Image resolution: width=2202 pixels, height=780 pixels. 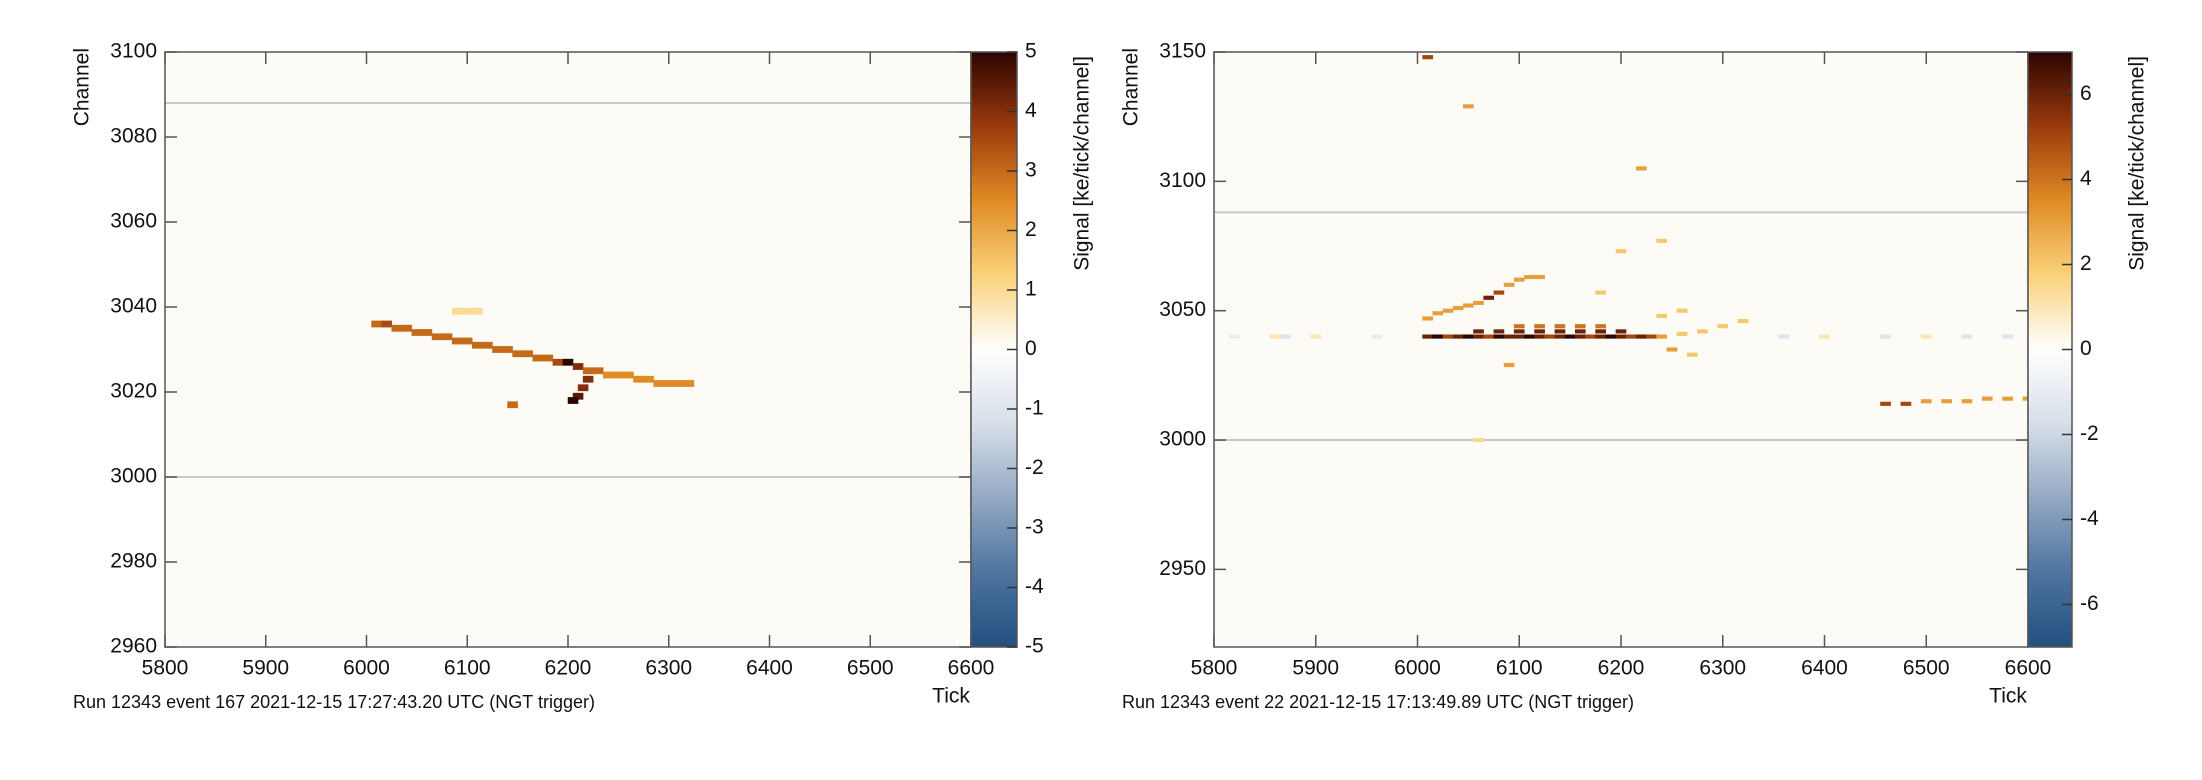 What do you see at coordinates (165, 668) in the screenshot?
I see `x-tick-label: 5800` at bounding box center [165, 668].